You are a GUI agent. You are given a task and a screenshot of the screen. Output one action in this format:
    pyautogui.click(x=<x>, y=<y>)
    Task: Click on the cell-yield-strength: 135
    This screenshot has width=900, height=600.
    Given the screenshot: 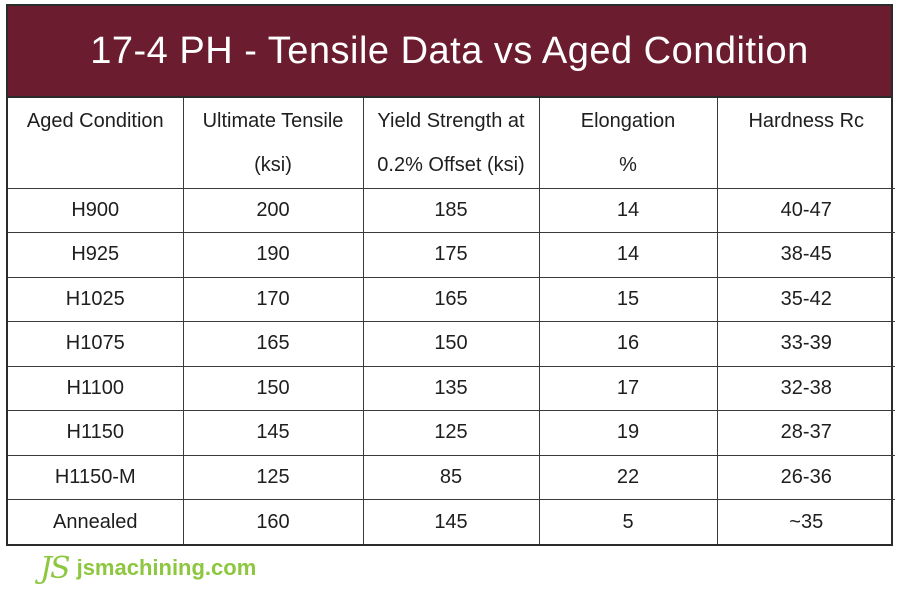 What is the action you would take?
    pyautogui.click(x=451, y=388)
    